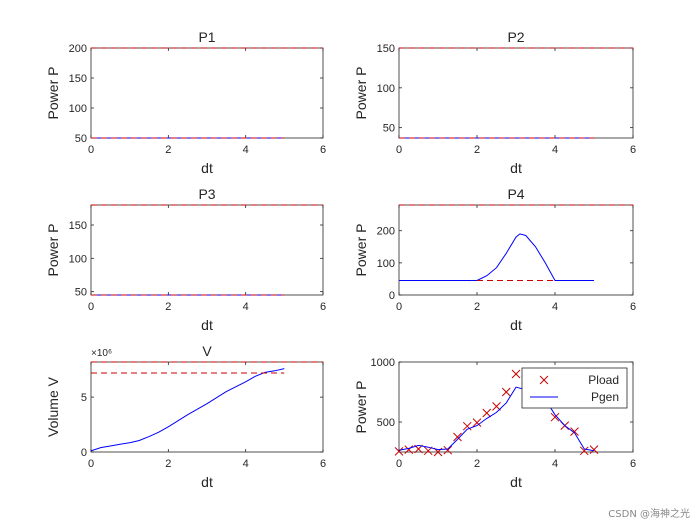 The image size is (700, 525). Describe the element at coordinates (383, 363) in the screenshot. I see `y-tick-label: 1000` at that location.